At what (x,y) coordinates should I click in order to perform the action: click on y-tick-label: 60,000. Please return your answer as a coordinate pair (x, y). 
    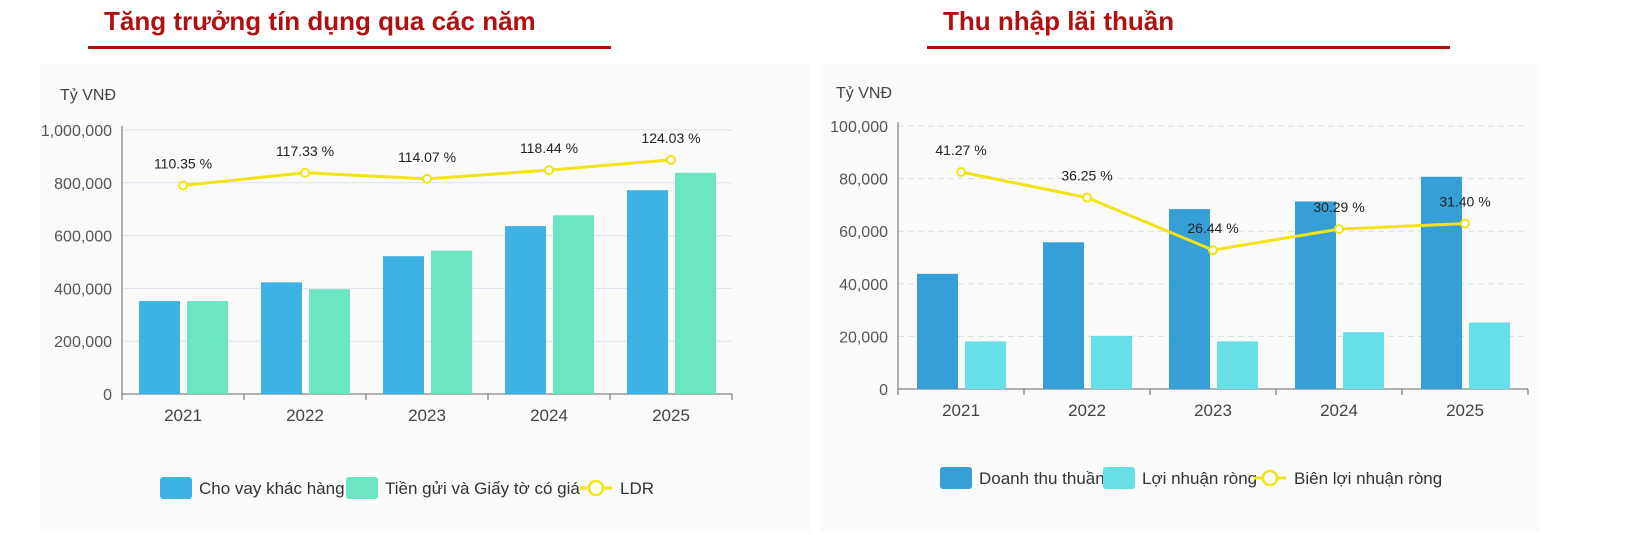
    Looking at the image, I should click on (863, 232).